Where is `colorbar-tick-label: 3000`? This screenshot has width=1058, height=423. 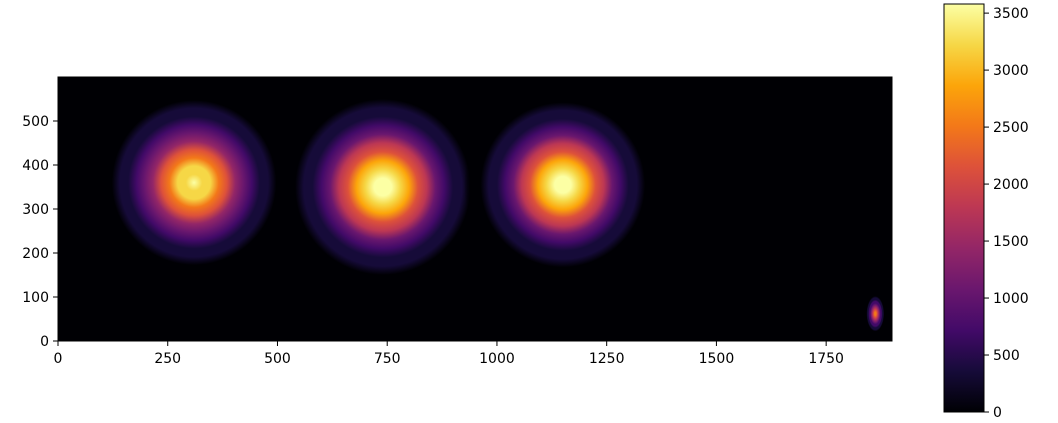 colorbar-tick-label: 3000 is located at coordinates (1011, 71).